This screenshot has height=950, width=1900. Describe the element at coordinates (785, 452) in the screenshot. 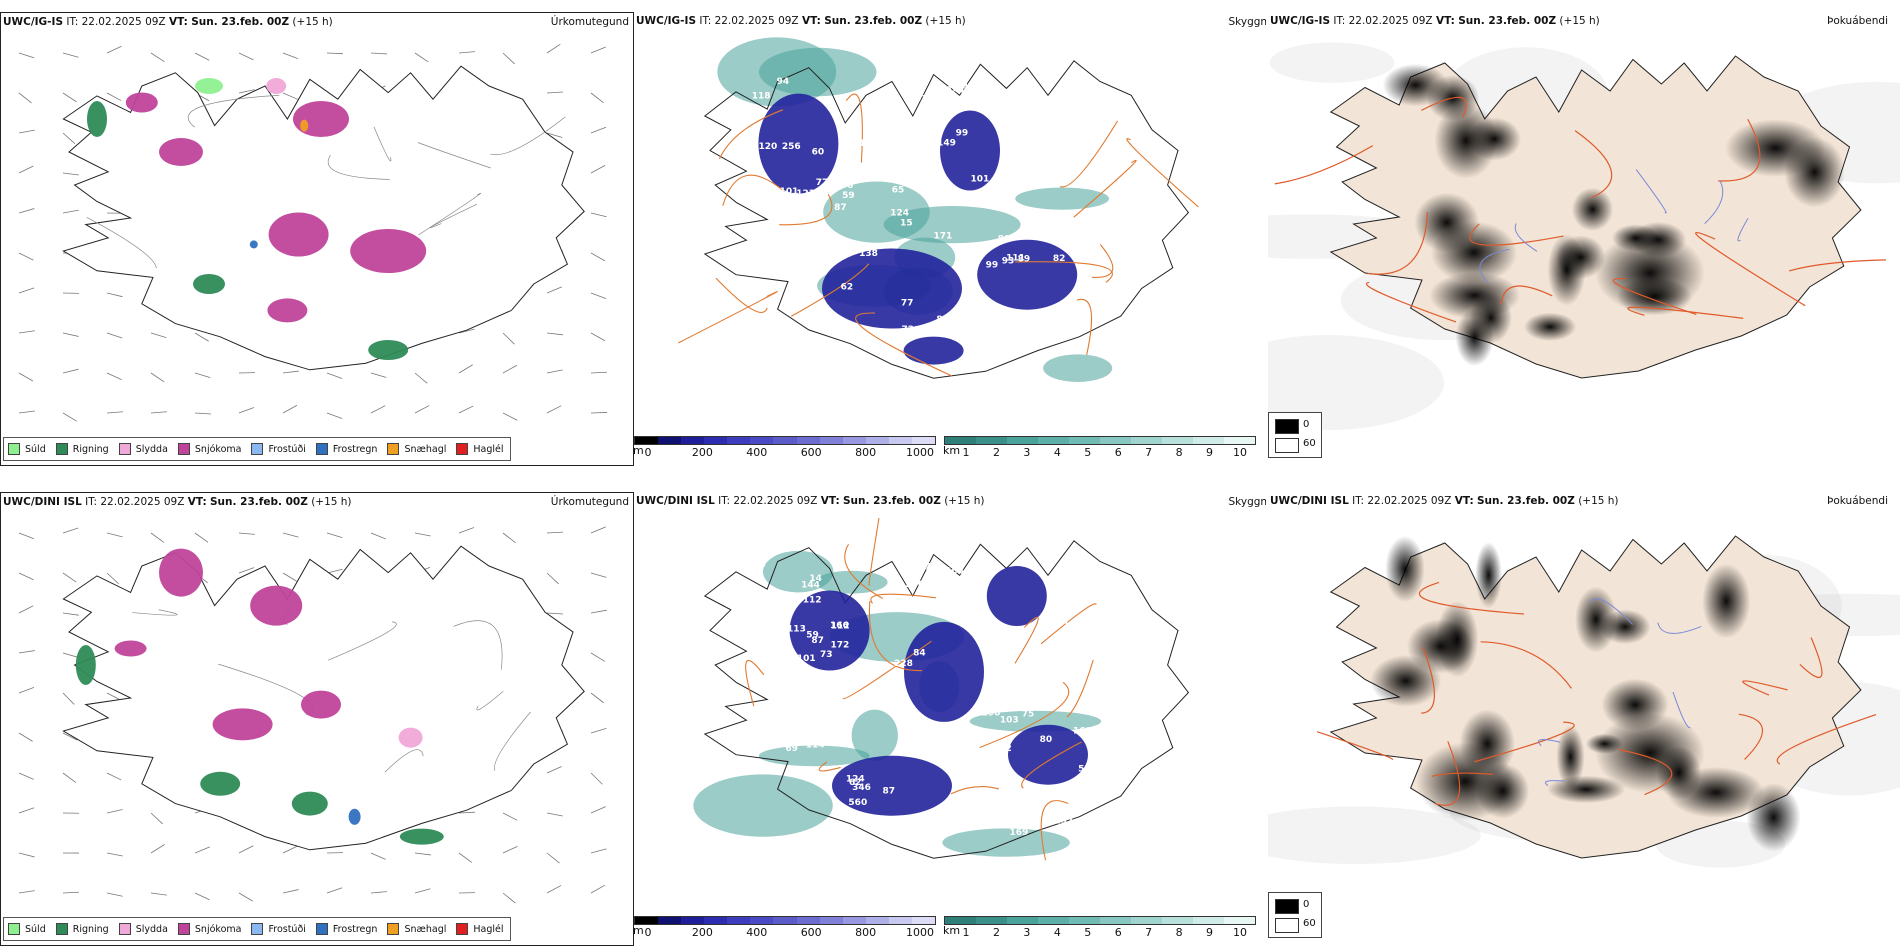

I see `colorbar-ticks: 0 200 400 600 800 1000` at that location.